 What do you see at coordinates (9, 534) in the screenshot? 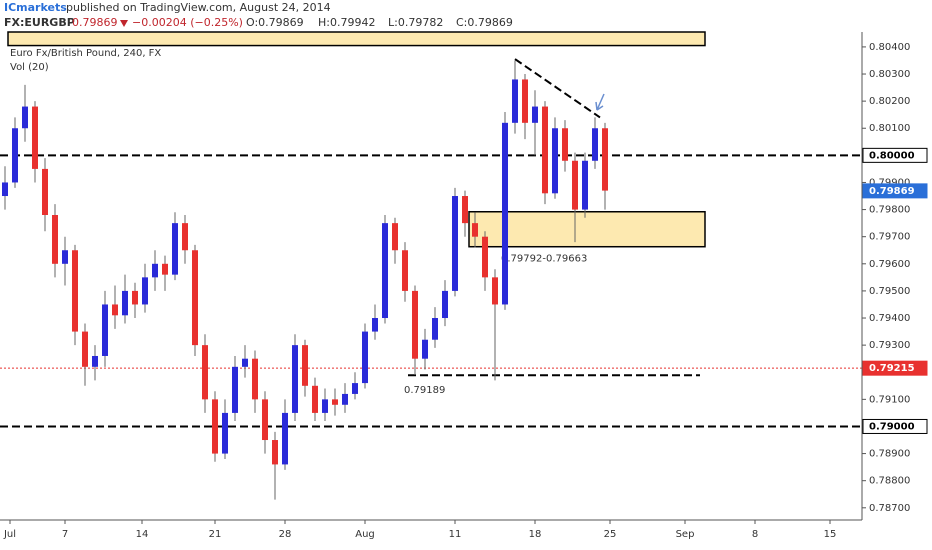
I see `x-tick-label: Jul` at bounding box center [9, 534].